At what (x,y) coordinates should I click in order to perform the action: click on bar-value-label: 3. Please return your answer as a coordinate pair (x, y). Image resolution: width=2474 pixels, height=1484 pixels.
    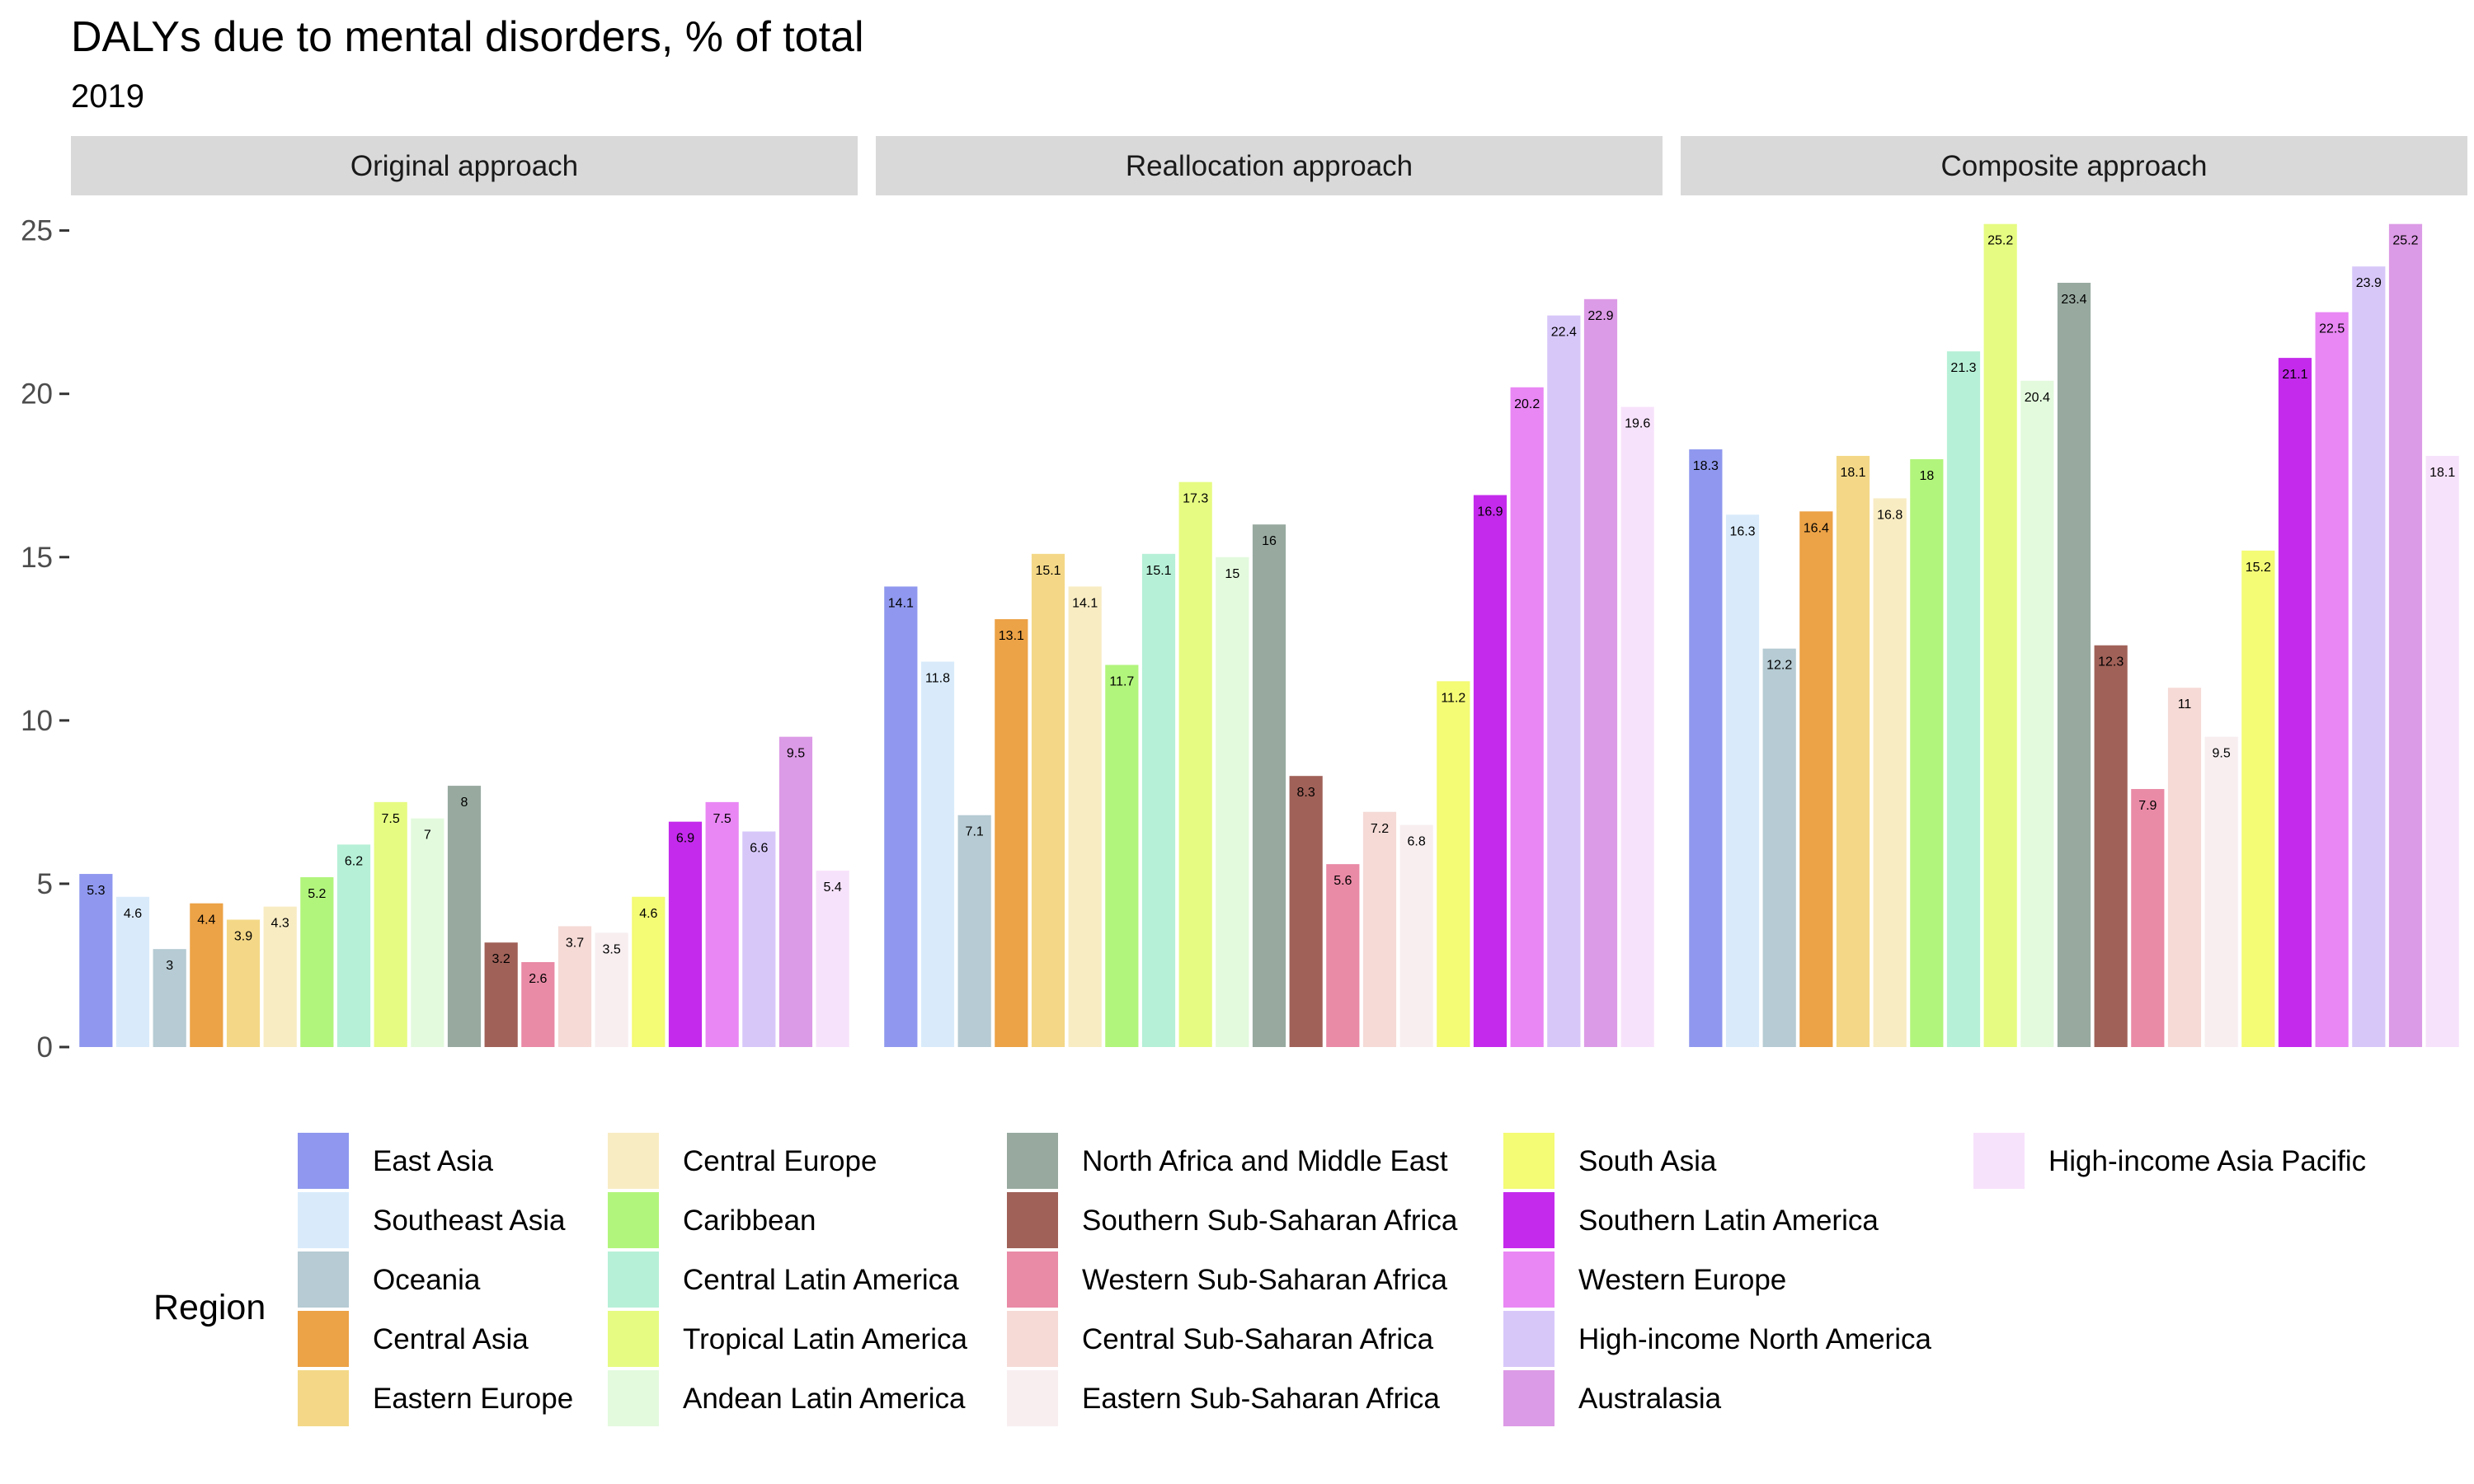
    Looking at the image, I should click on (169, 966).